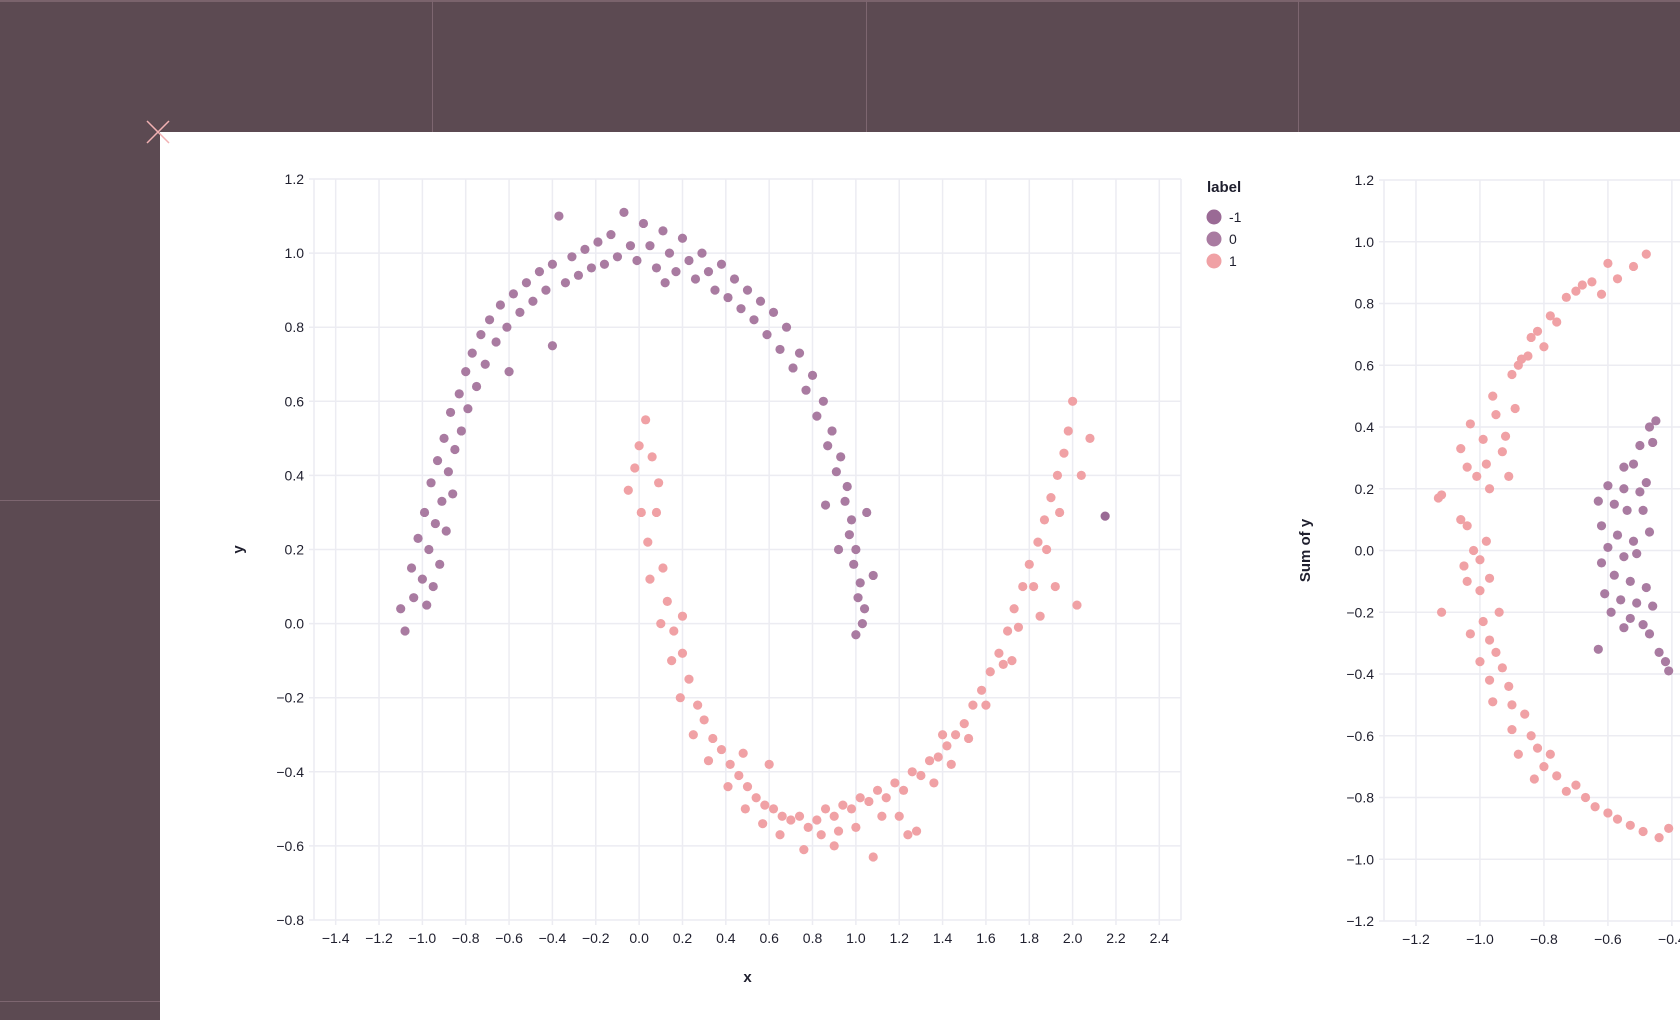 Image resolution: width=1680 pixels, height=1020 pixels. I want to click on legend-item: -1, so click(1224, 217).